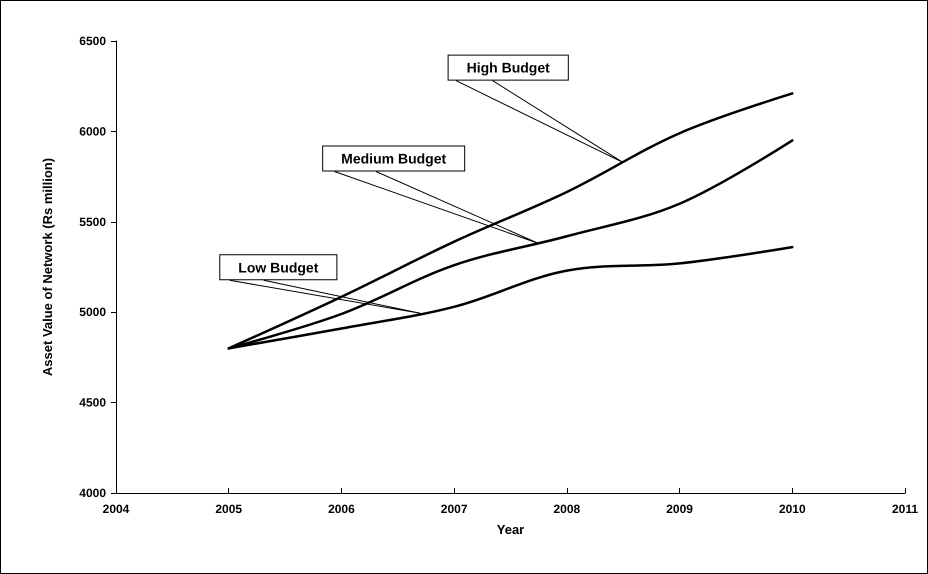 The height and width of the screenshot is (574, 928). What do you see at coordinates (92, 131) in the screenshot?
I see `y-tick-label: 6000` at bounding box center [92, 131].